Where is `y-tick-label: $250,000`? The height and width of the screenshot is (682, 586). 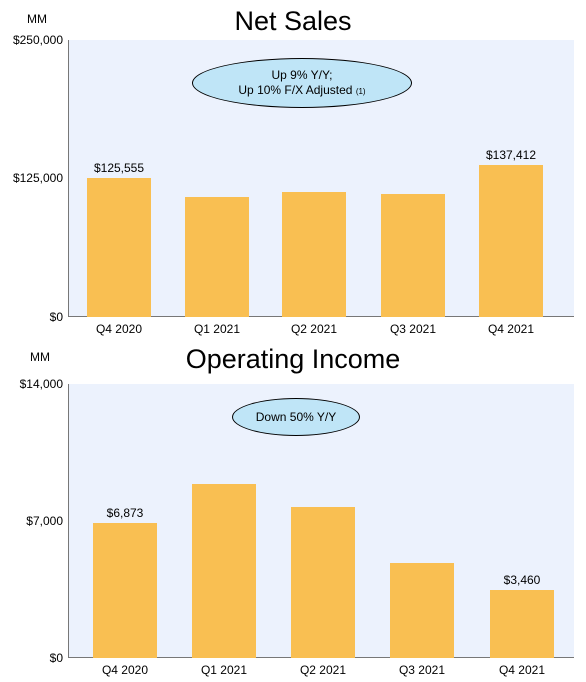
y-tick-label: $250,000 is located at coordinates (37, 40).